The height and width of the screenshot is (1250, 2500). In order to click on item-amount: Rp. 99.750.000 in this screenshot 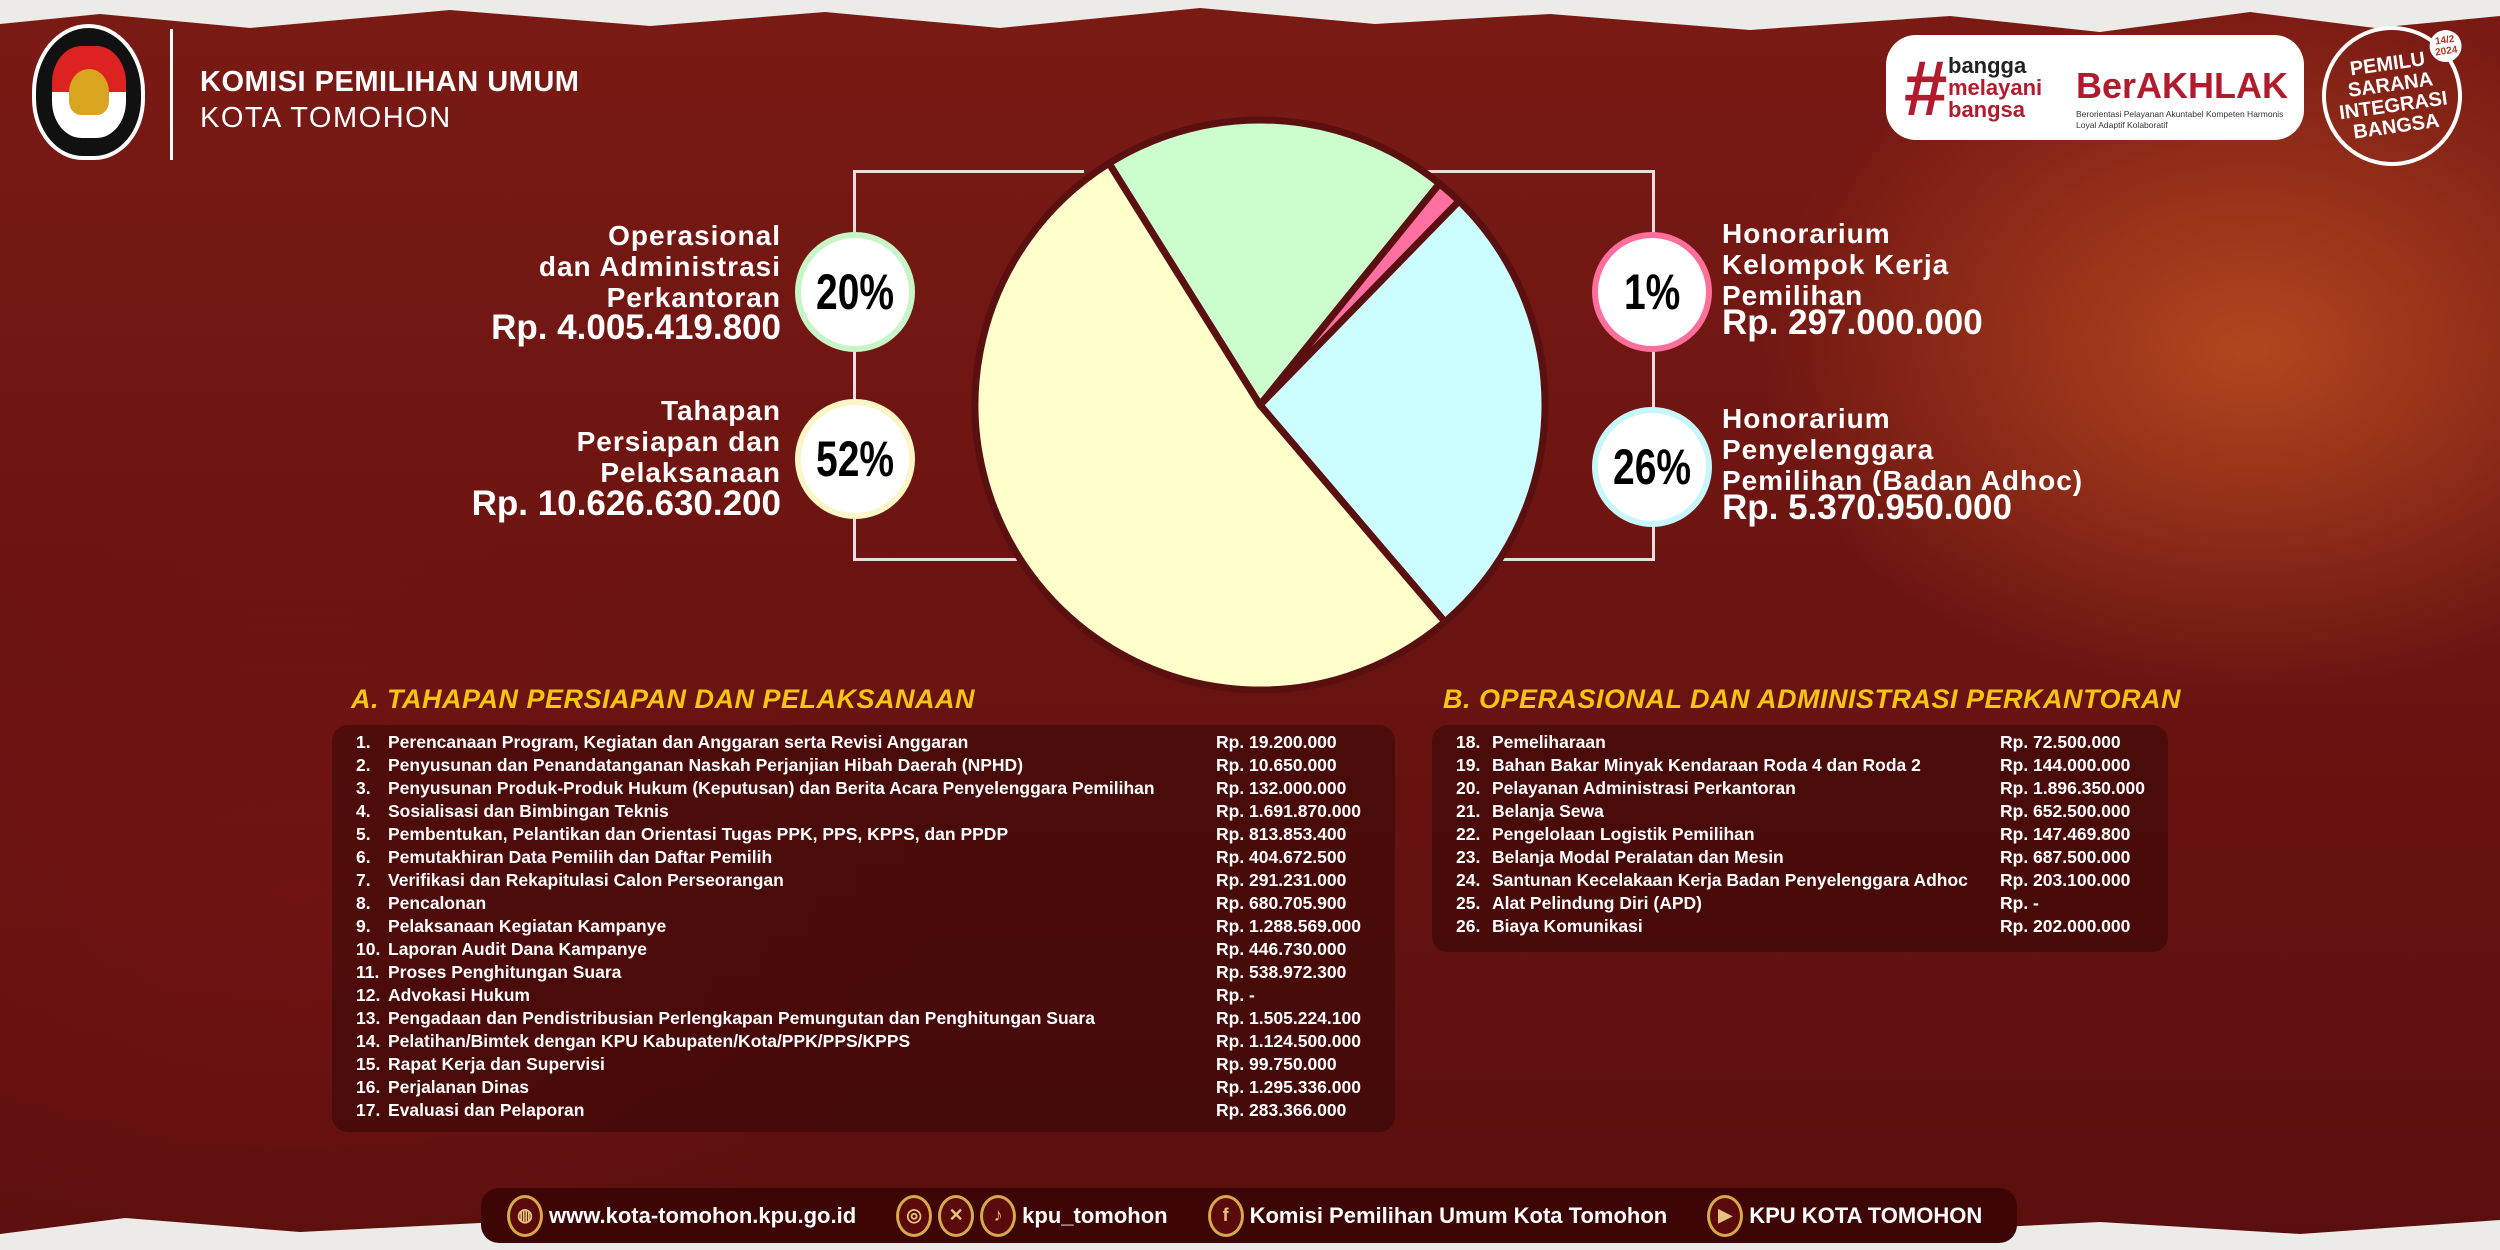, I will do `click(1276, 1064)`.